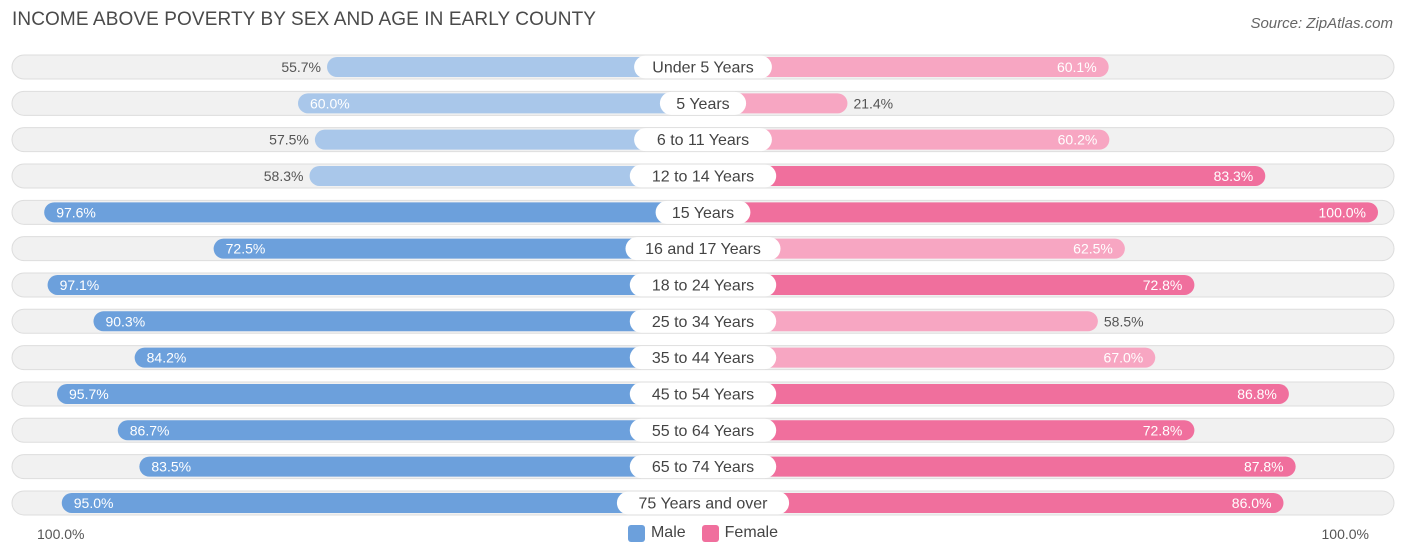 This screenshot has height=558, width=1406. What do you see at coordinates (330, 103) in the screenshot?
I see `male-value-label: 60.0%` at bounding box center [330, 103].